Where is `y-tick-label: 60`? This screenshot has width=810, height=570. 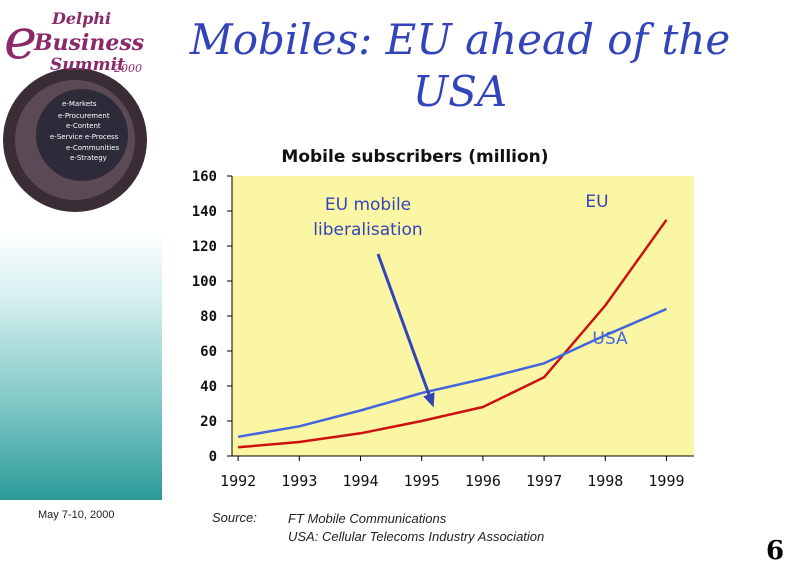 y-tick-label: 60 is located at coordinates (208, 352).